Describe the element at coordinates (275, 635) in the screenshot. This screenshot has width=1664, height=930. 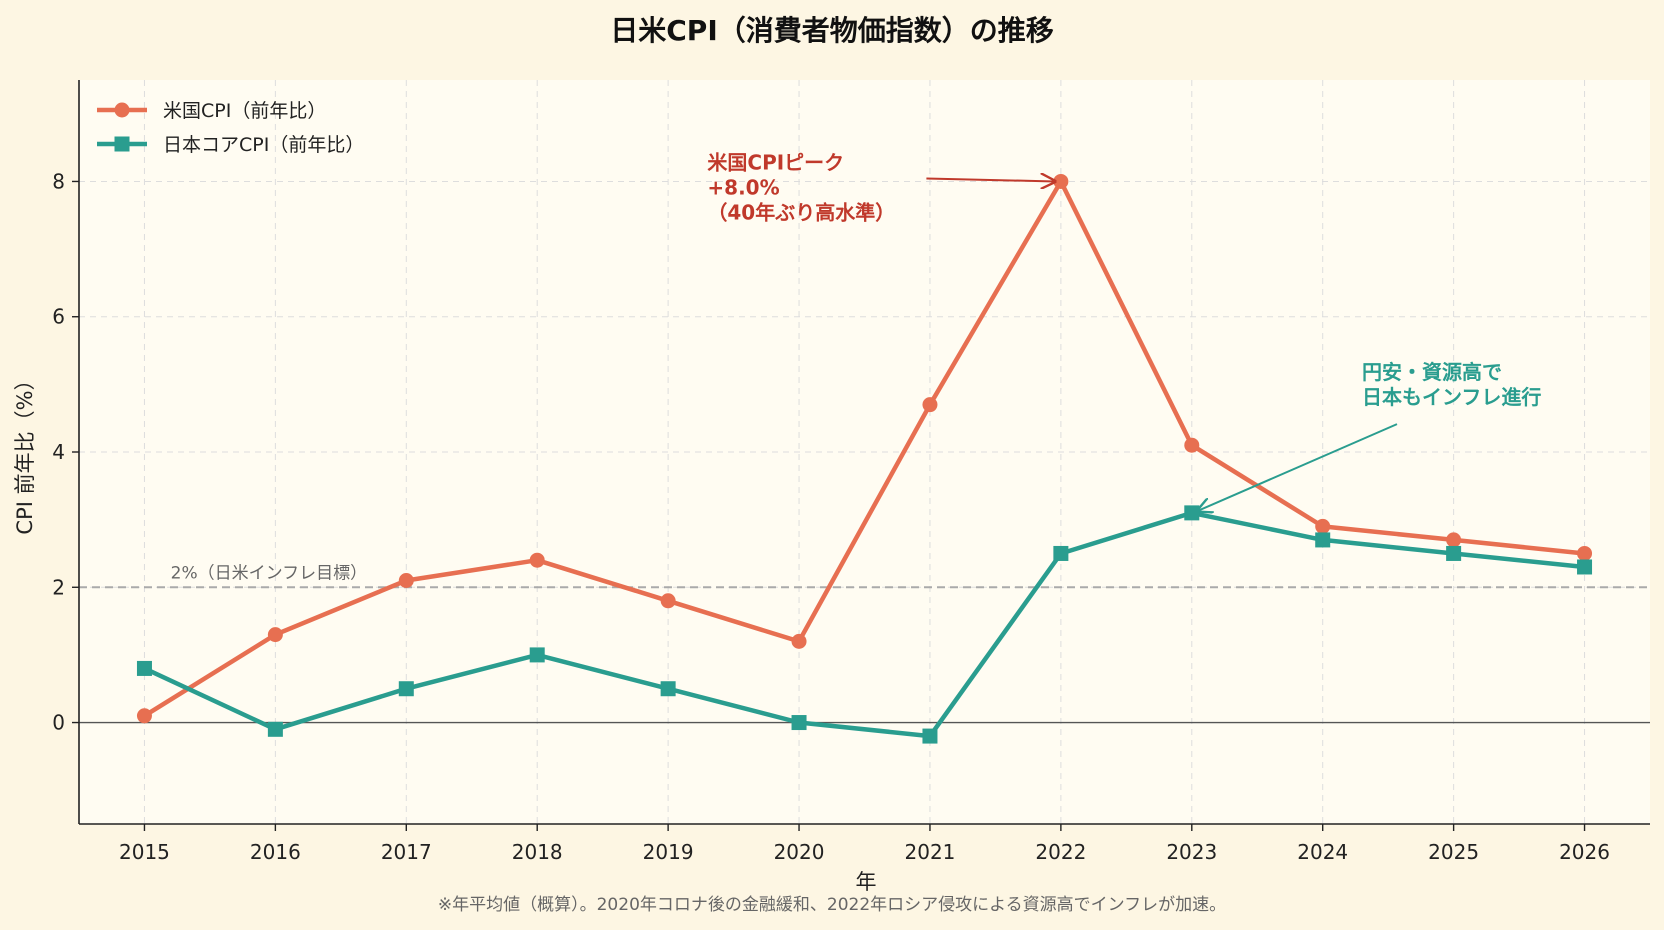
I see `data-point-us-2016` at that location.